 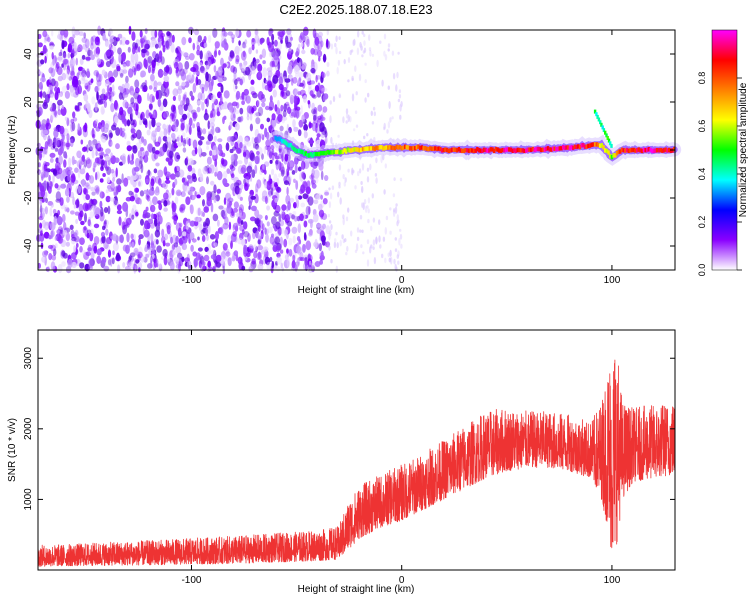 I want to click on x-tick-label: 100, so click(x=612, y=580).